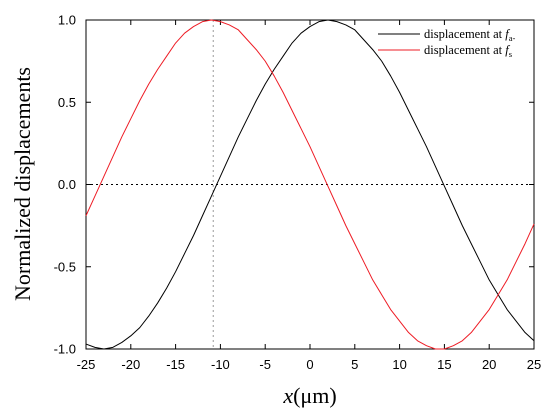 Image resolution: width=550 pixels, height=414 pixels. What do you see at coordinates (314, 395) in the screenshot?
I see `x-axis-title-unit: μm` at bounding box center [314, 395].